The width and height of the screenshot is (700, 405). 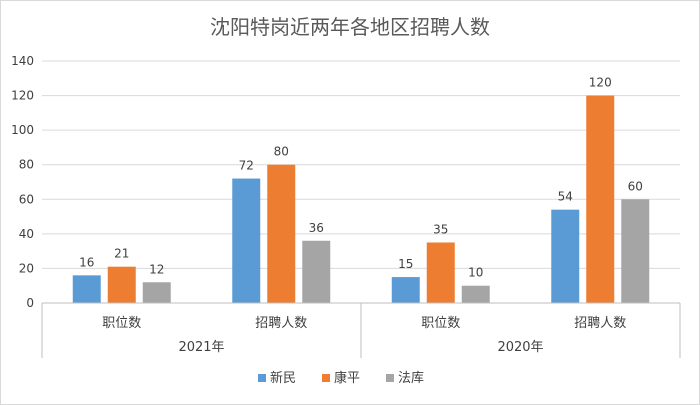 I want to click on data-label: 60, so click(x=635, y=186).